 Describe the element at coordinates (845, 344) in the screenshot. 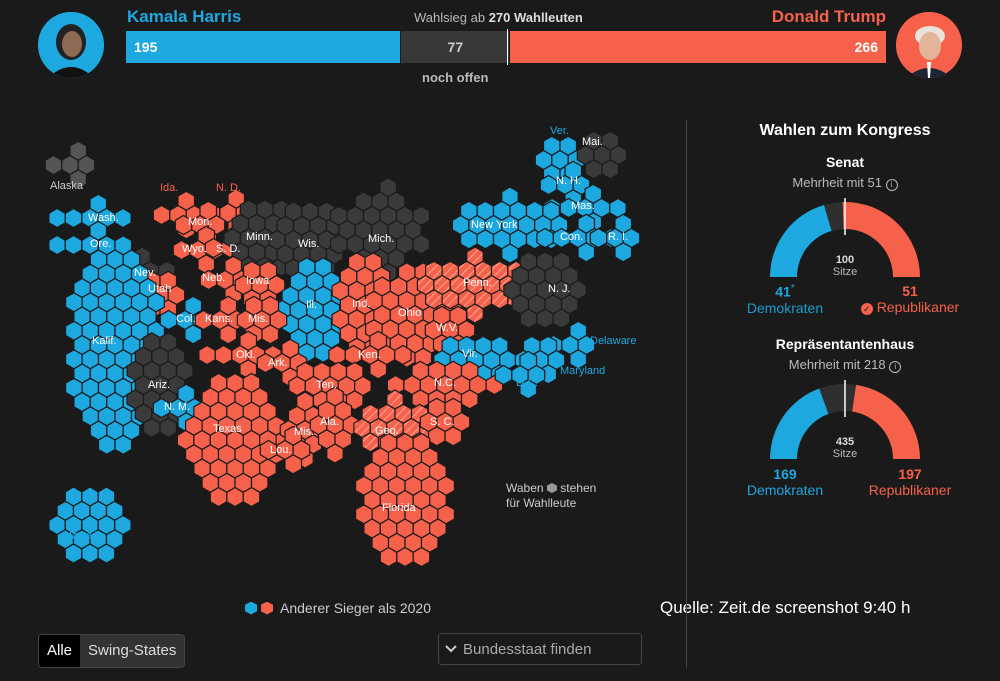

I see `house-title: Repräsentantenhaus` at that location.